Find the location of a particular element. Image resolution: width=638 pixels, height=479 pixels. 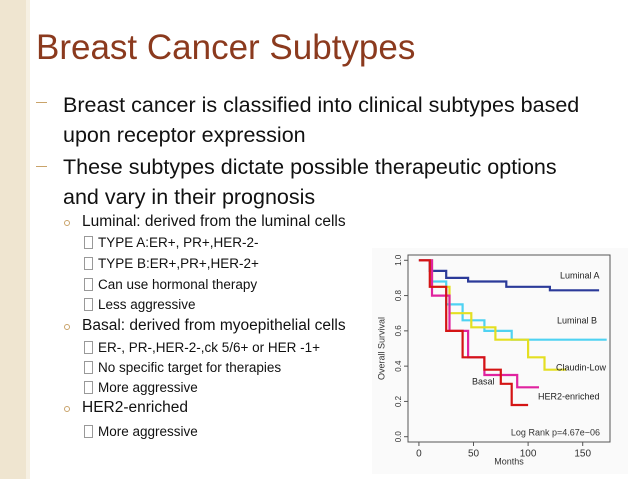

slide-title: Breast Cancer Subtypes is located at coordinates (226, 47).